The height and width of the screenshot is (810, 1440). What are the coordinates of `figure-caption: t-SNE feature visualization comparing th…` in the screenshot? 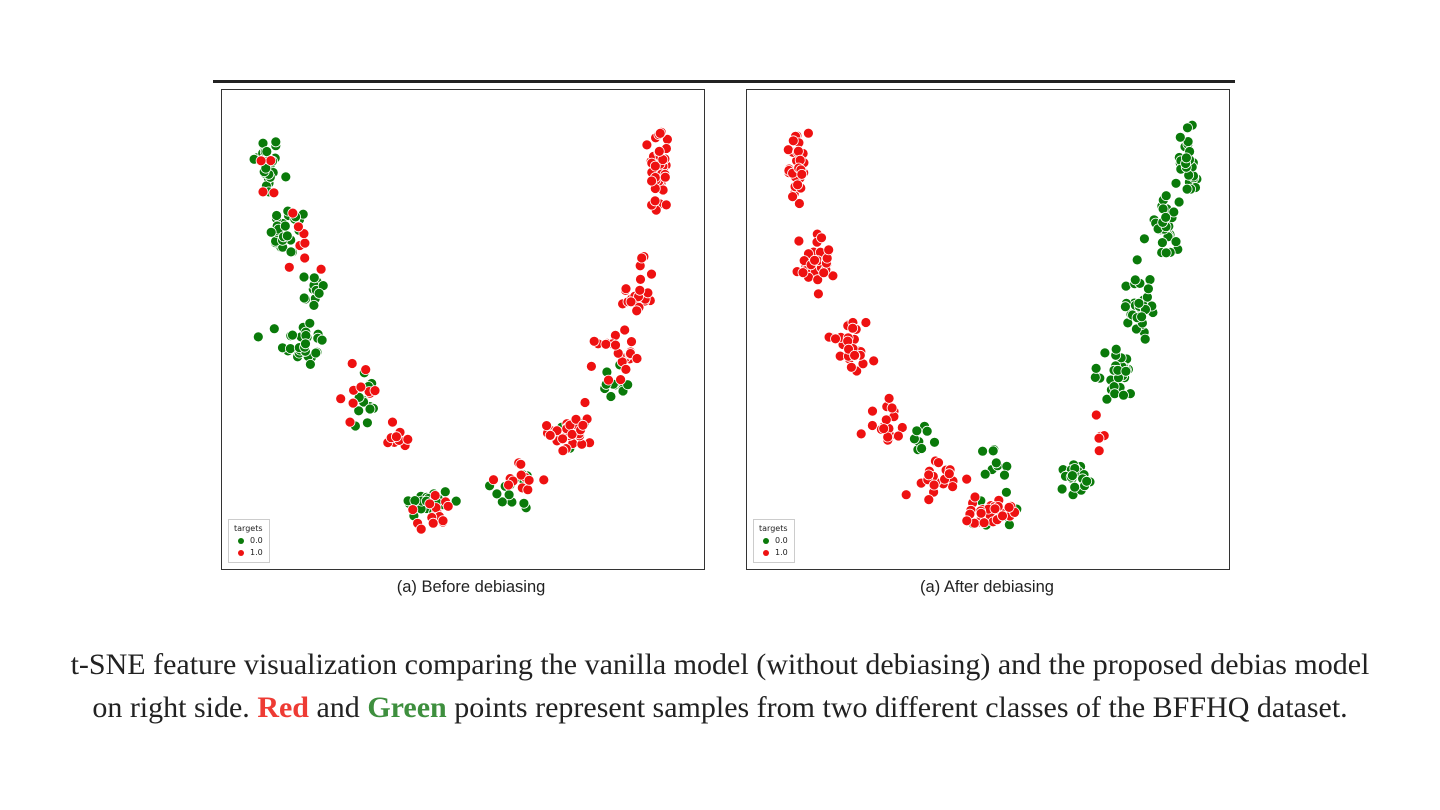 It's located at (720, 686).